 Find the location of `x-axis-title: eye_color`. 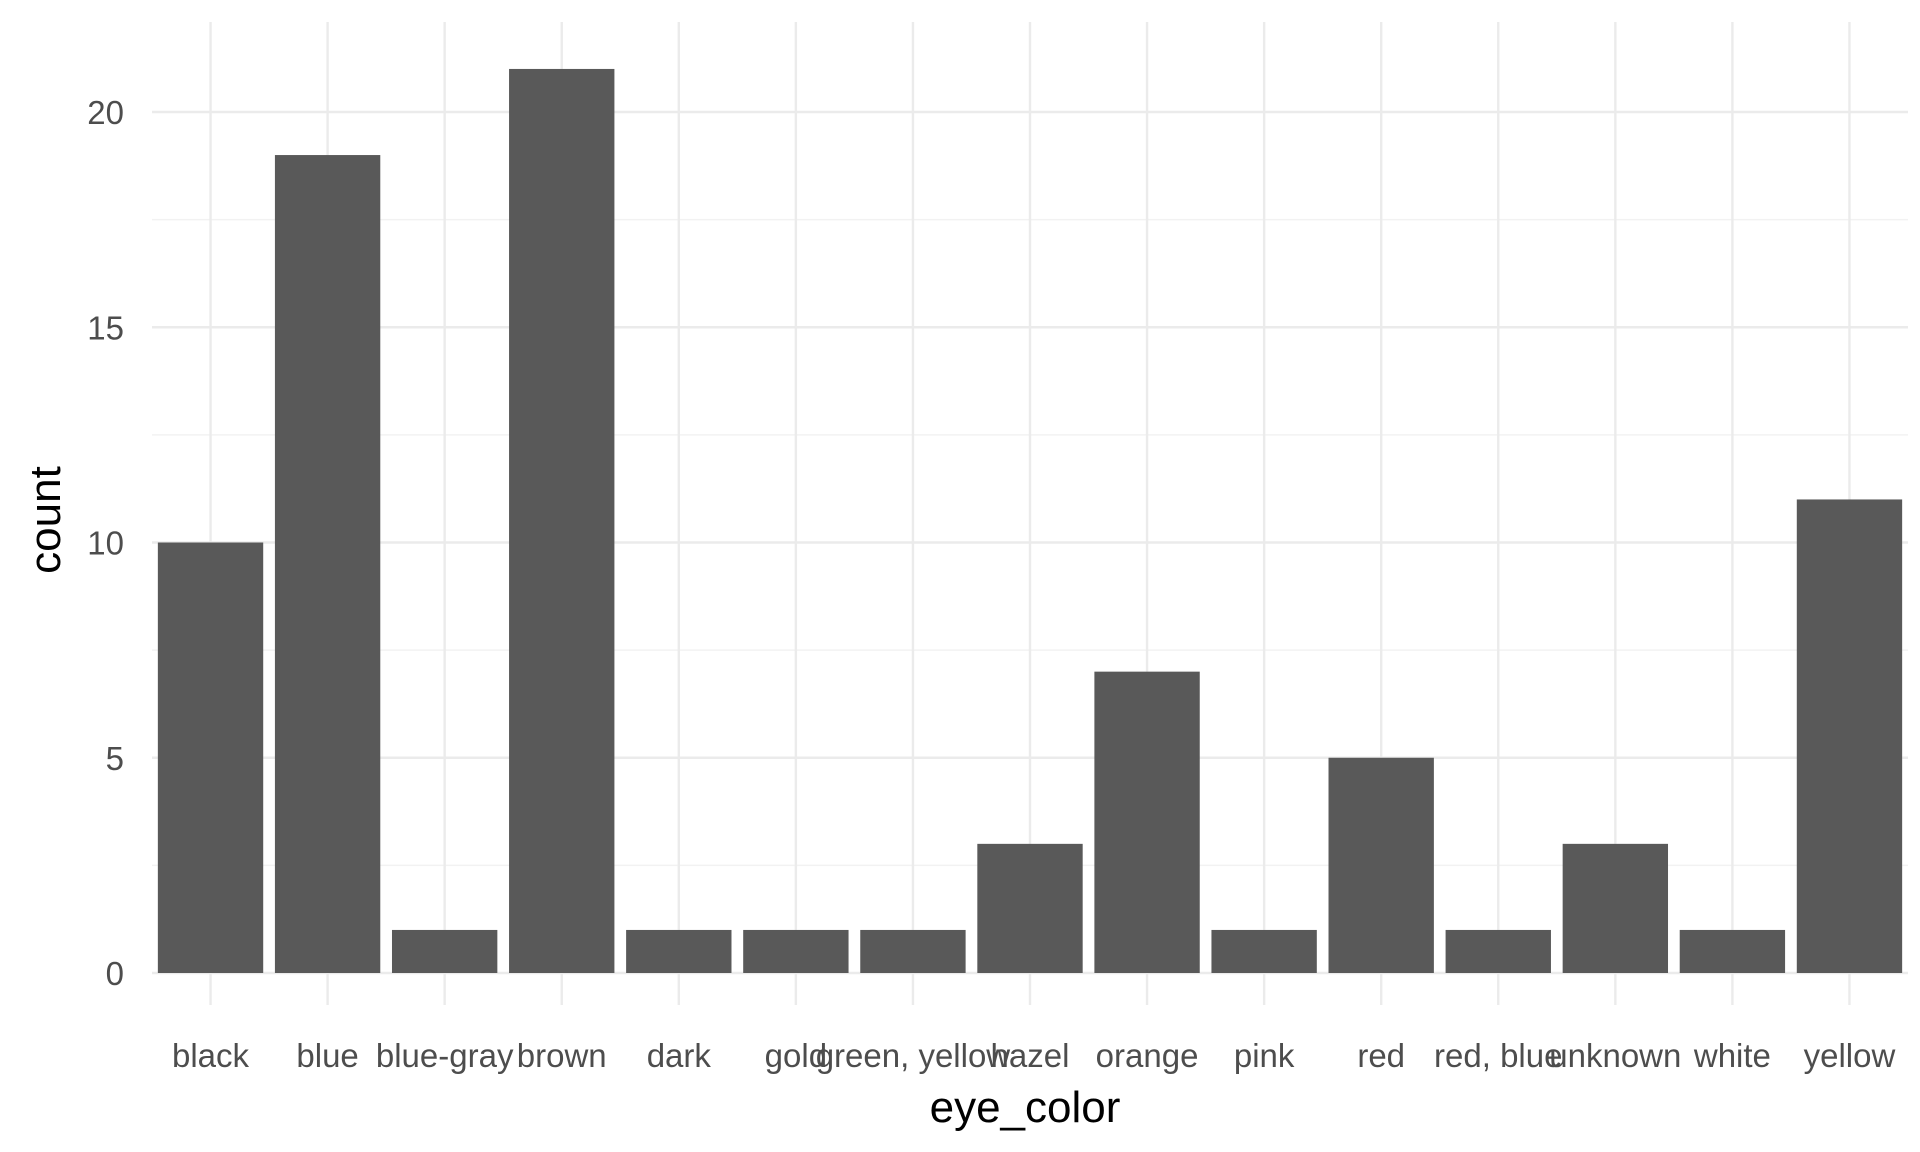

x-axis-title: eye_color is located at coordinates (1025, 1107).